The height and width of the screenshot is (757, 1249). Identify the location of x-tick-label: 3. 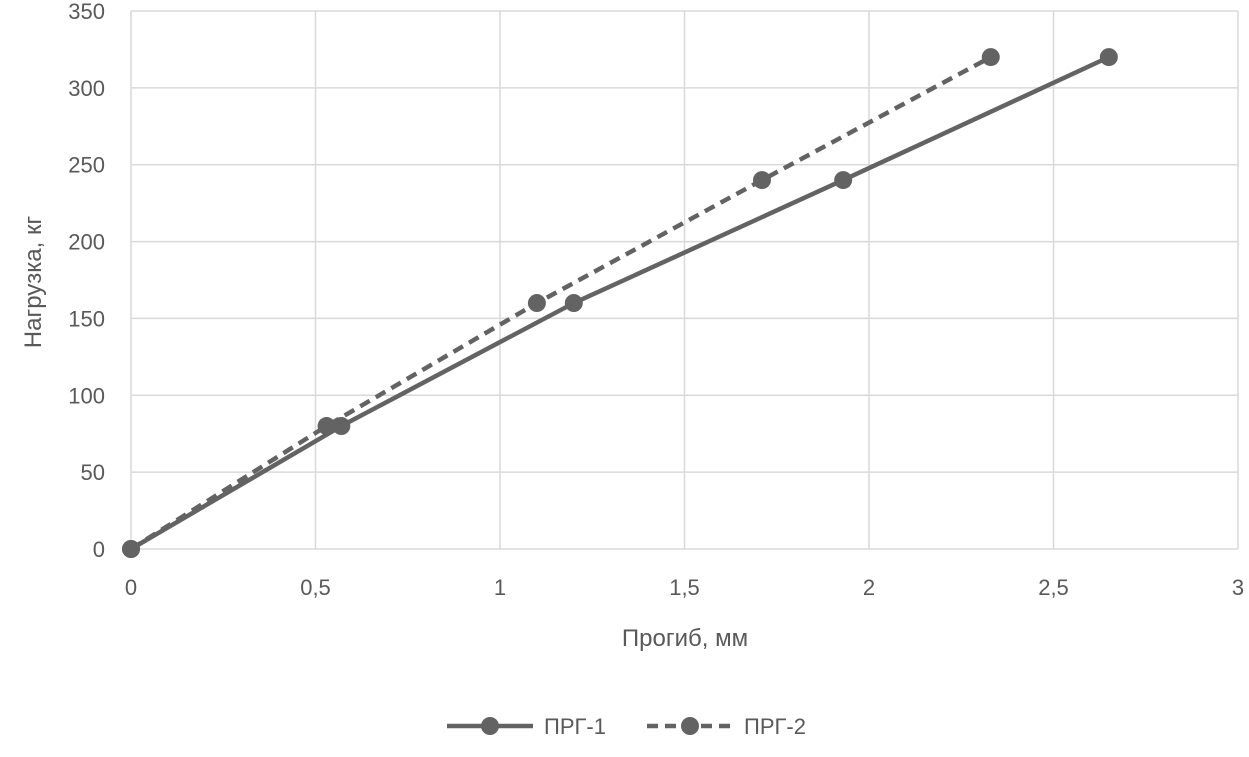
(1238, 587).